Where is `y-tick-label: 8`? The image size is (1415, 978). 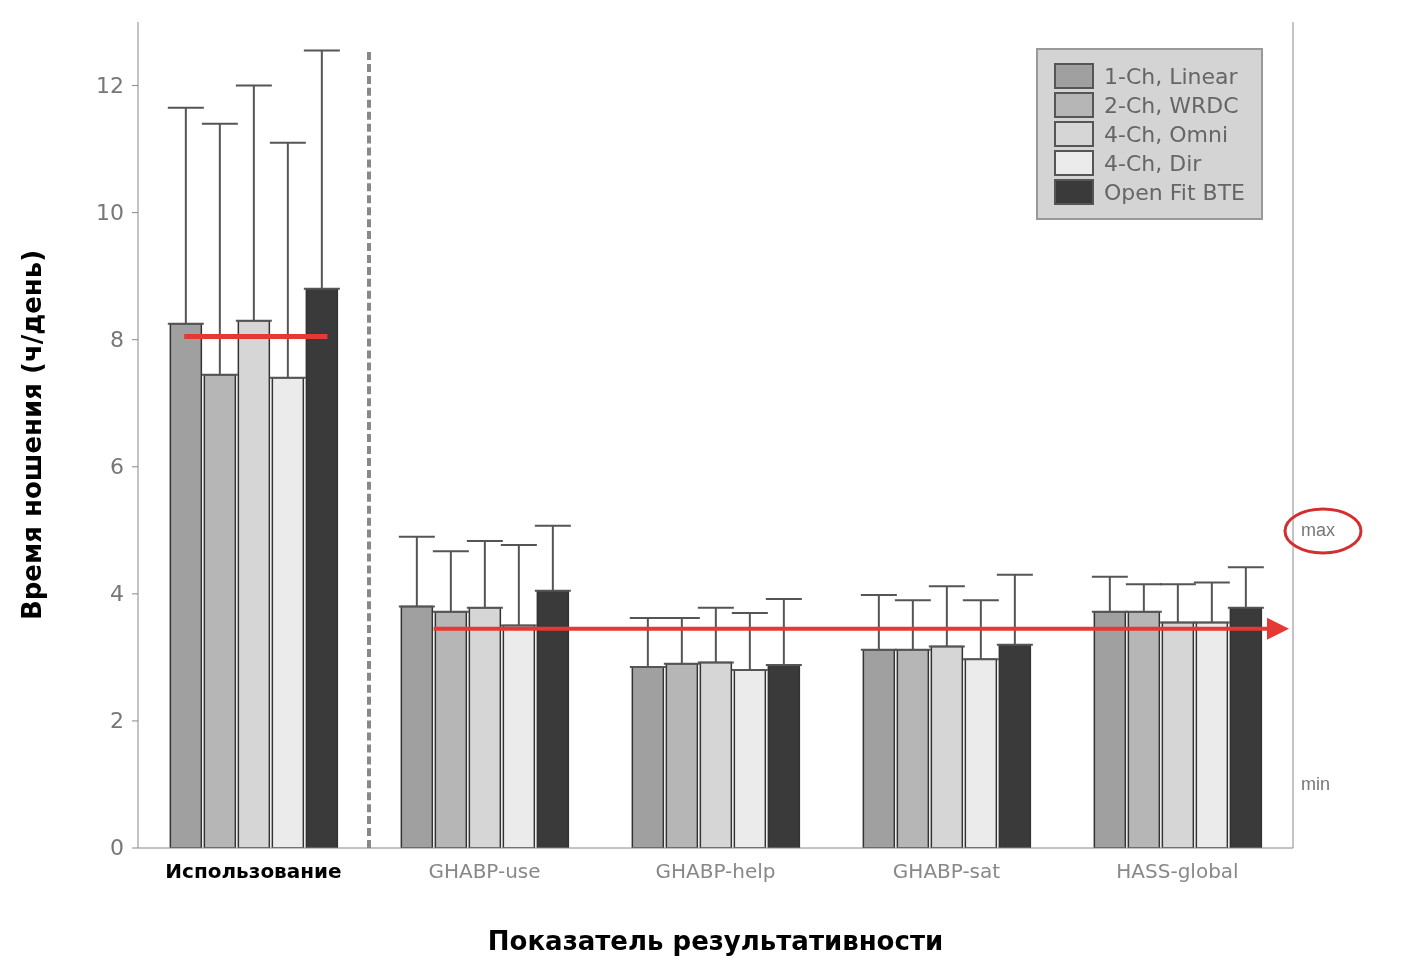 y-tick-label: 8 is located at coordinates (117, 339).